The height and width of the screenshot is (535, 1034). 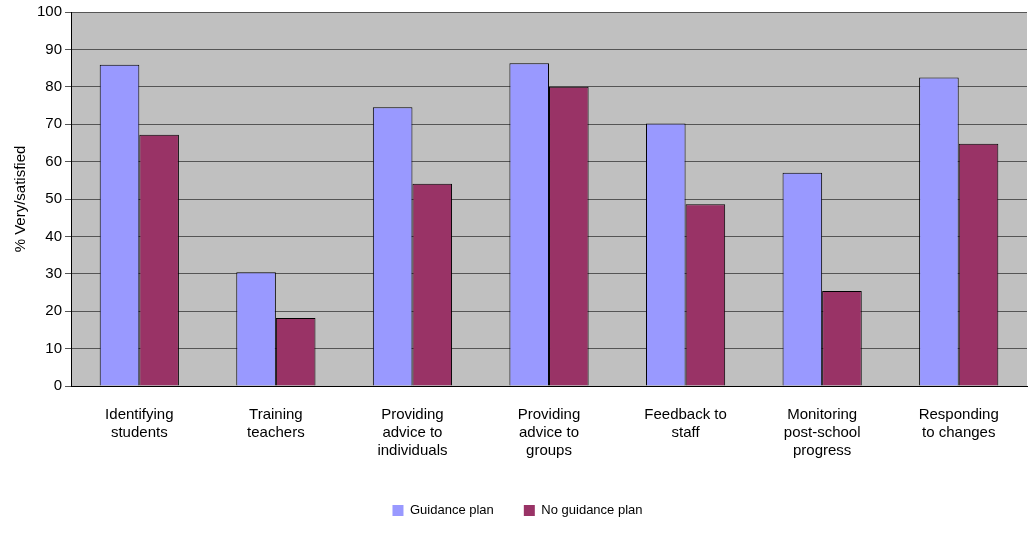 What do you see at coordinates (451, 510) in the screenshot?
I see `legend-label: Guidance plan` at bounding box center [451, 510].